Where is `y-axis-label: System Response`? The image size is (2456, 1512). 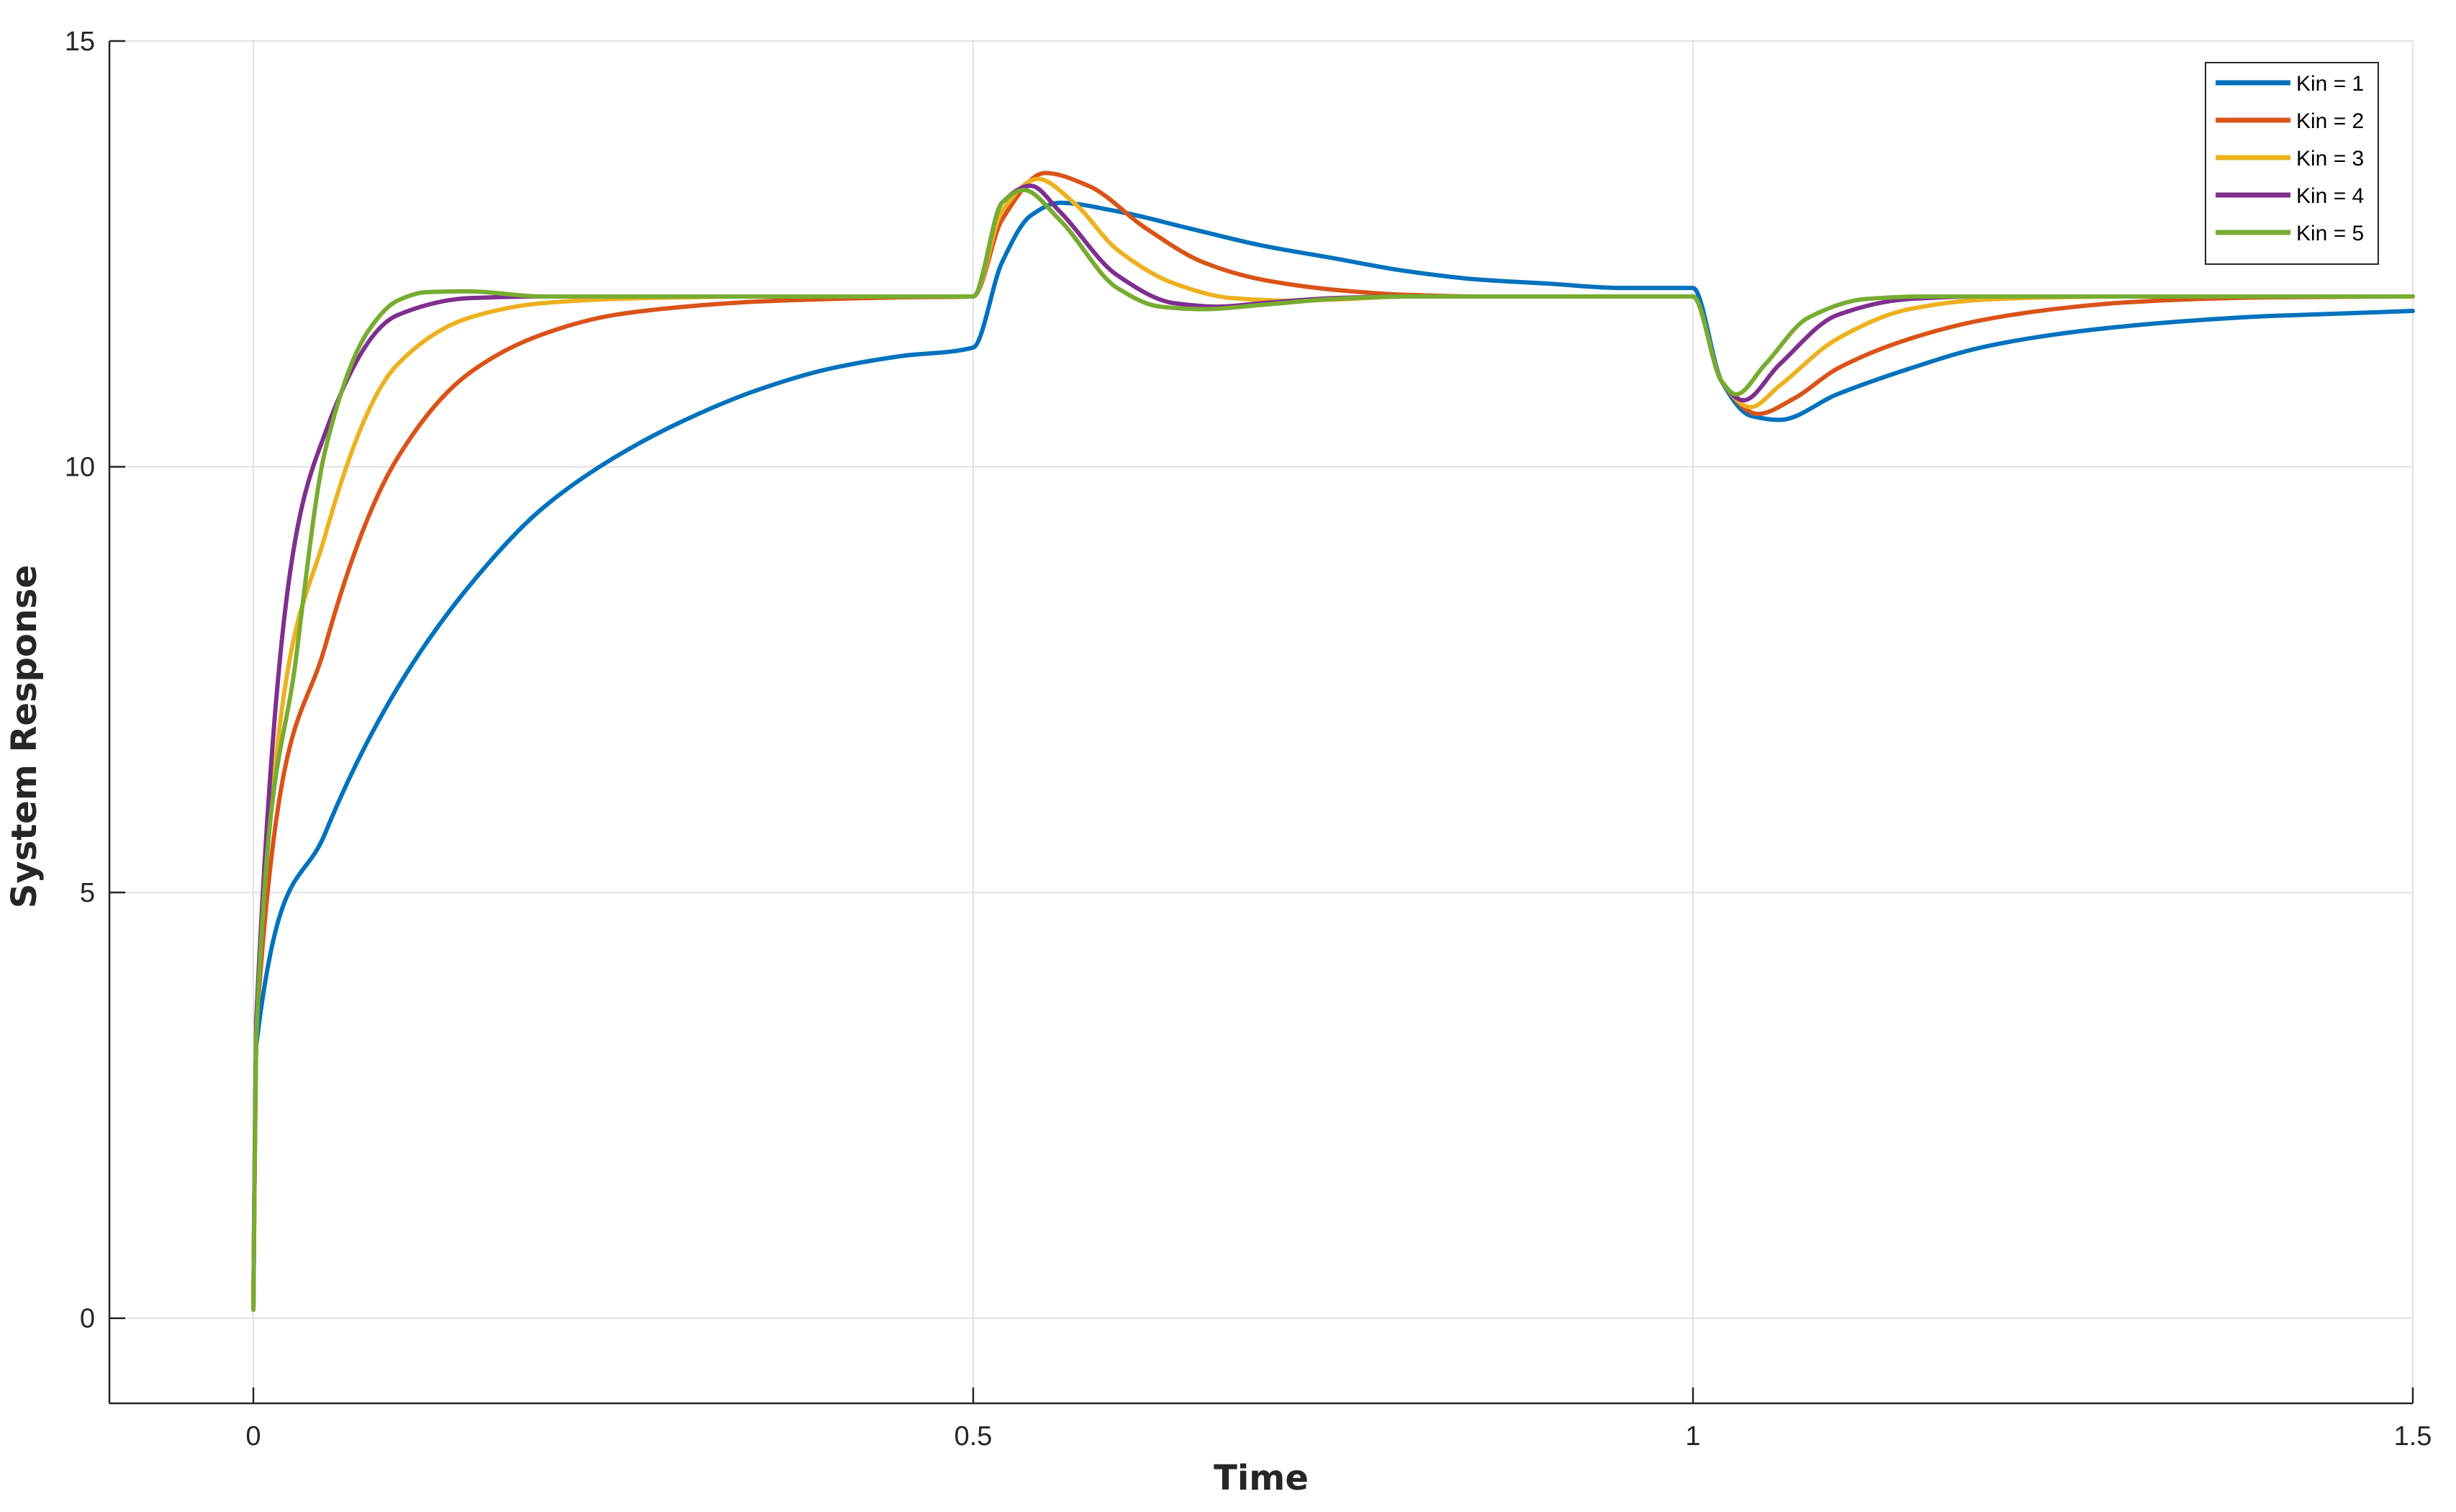
y-axis-label: System Response is located at coordinates (24, 737).